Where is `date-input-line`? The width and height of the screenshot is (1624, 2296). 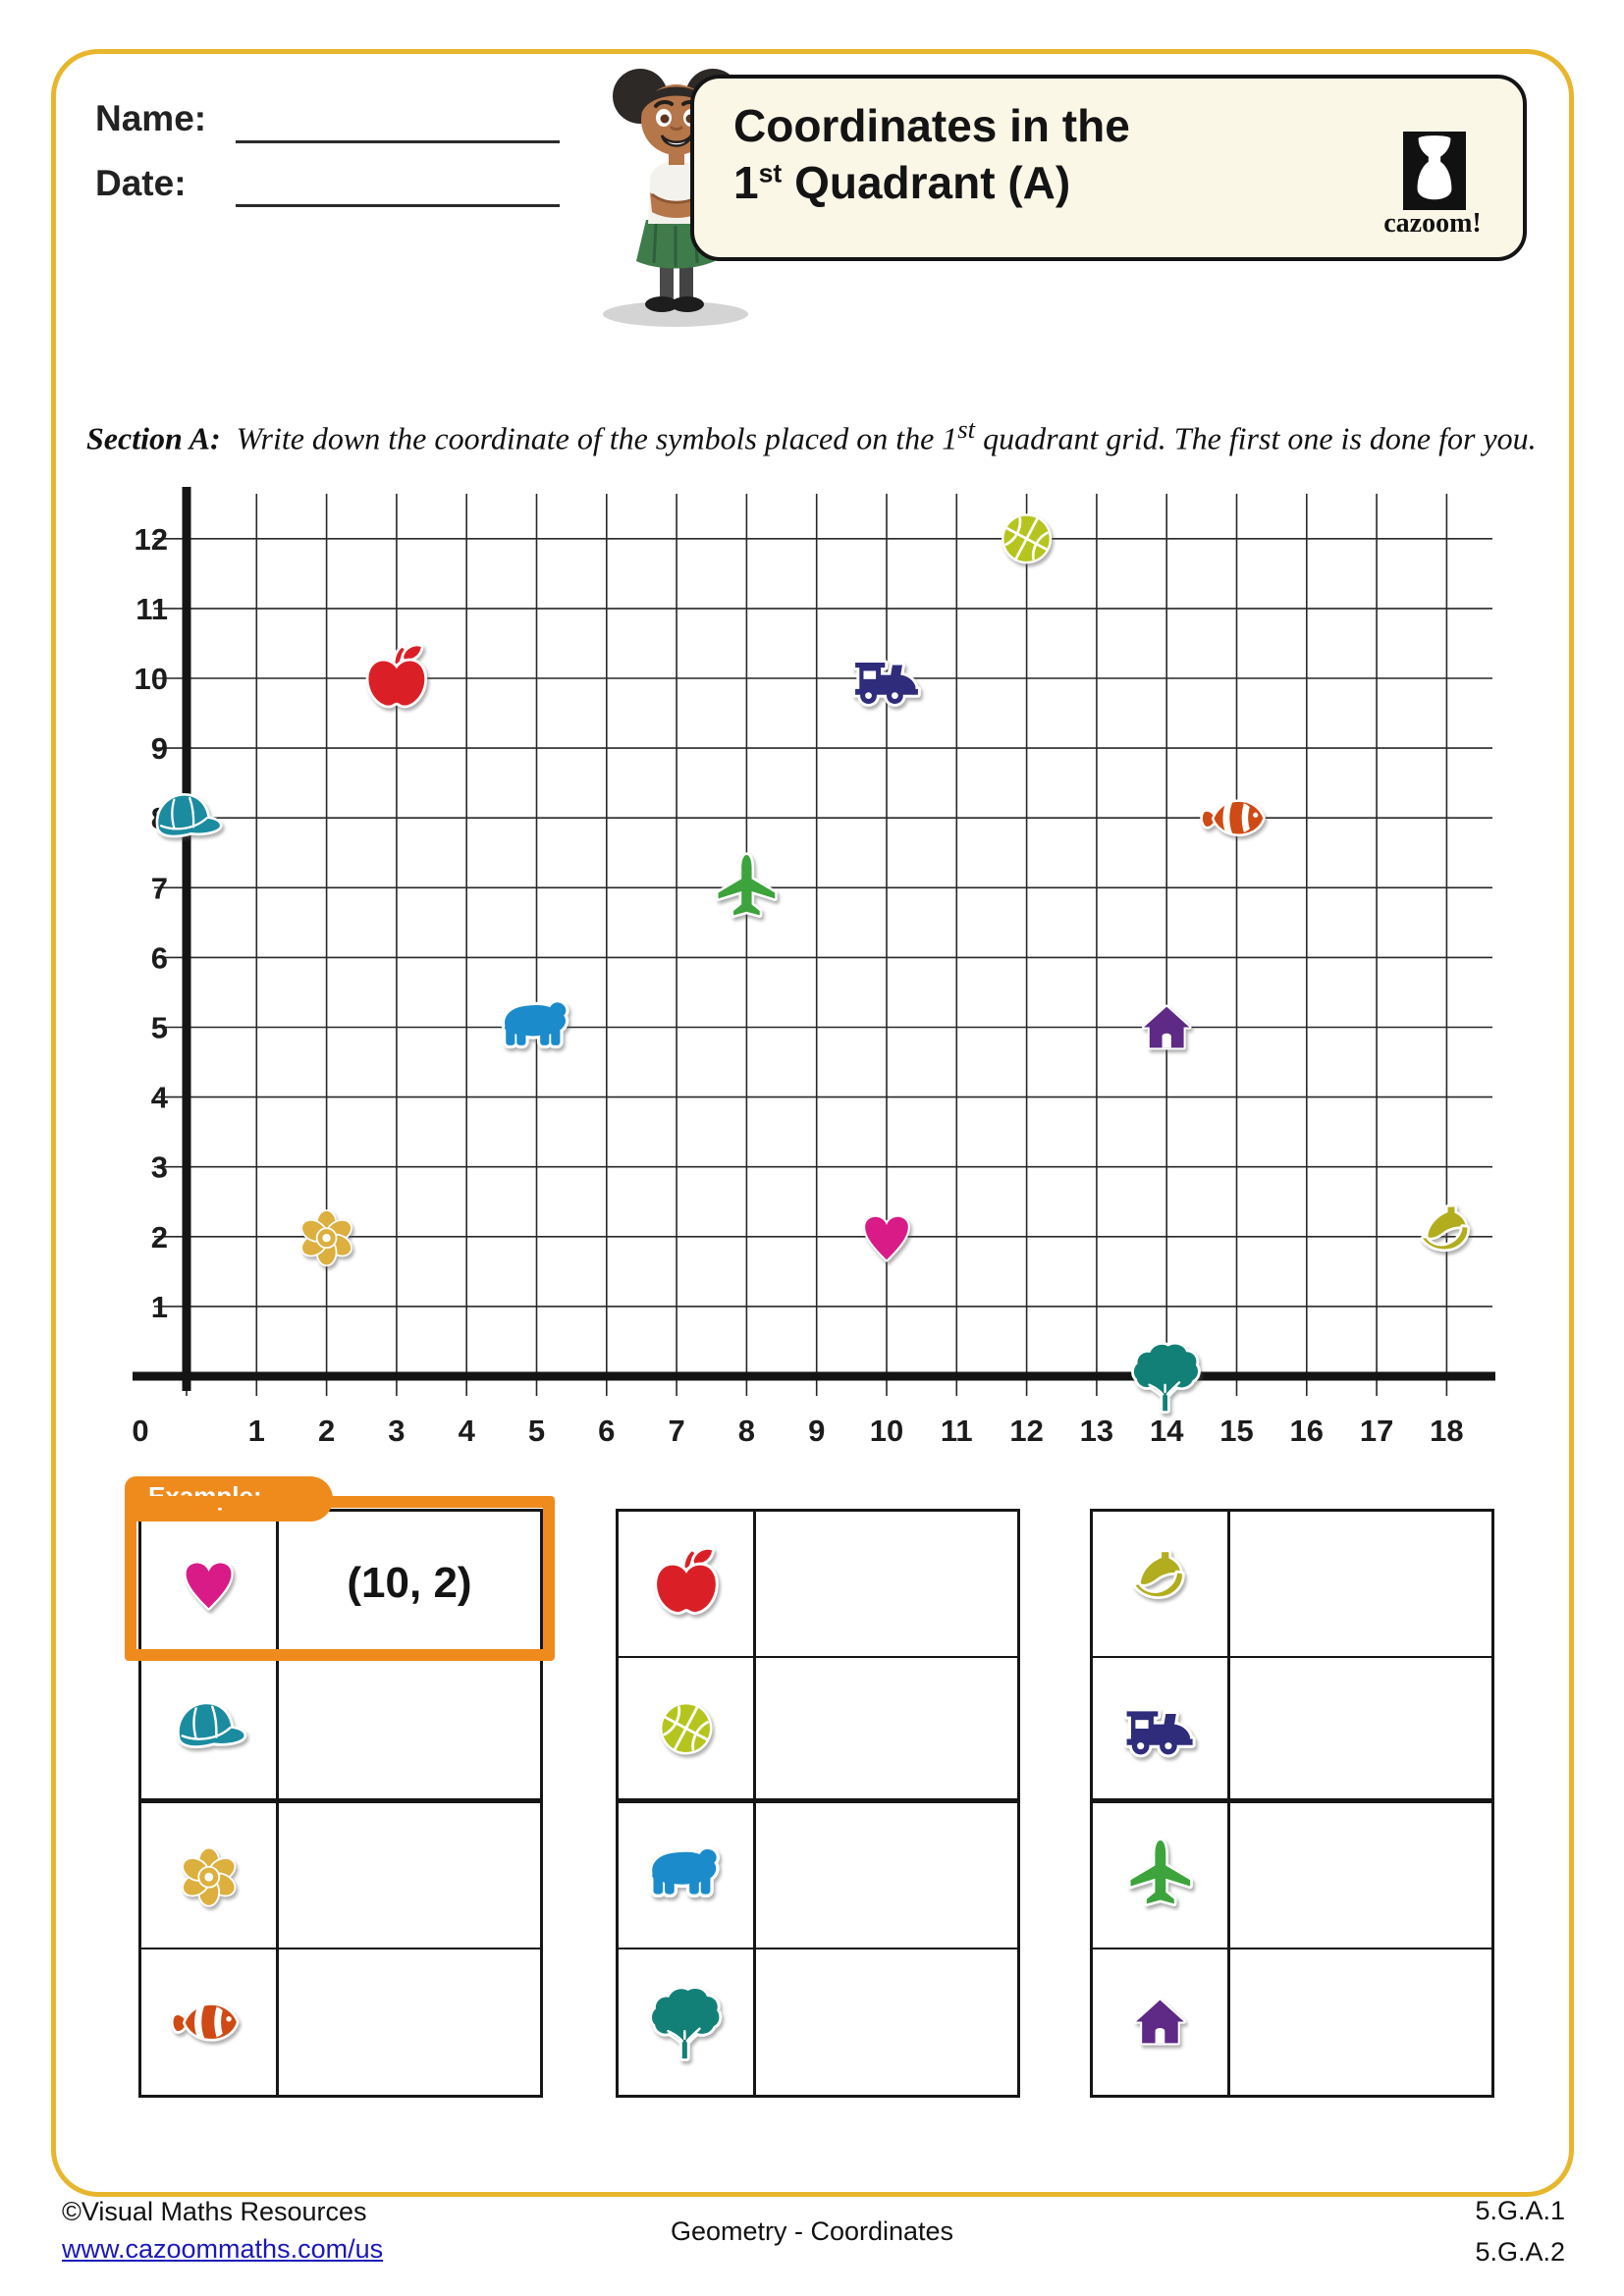
date-input-line is located at coordinates (398, 205).